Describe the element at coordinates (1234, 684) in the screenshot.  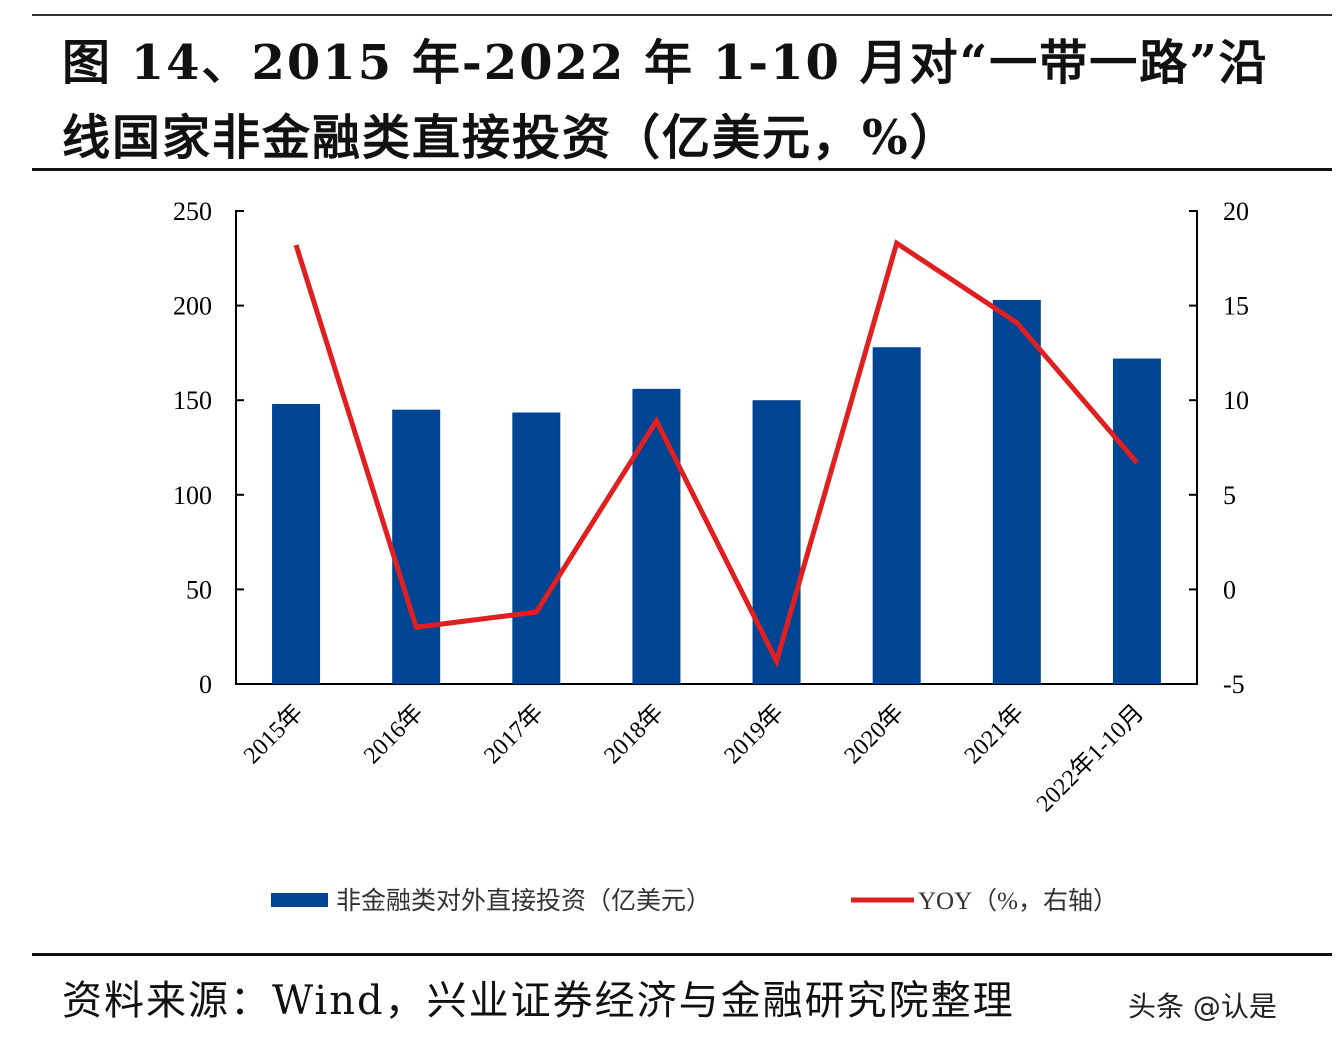
I see `right-tick-label: -5` at that location.